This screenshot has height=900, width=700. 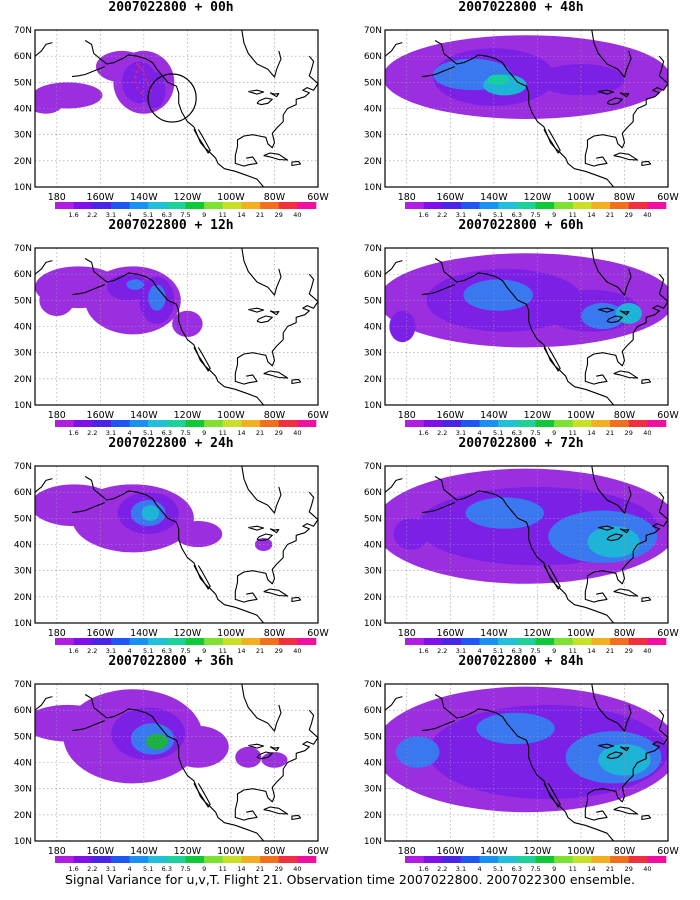 What do you see at coordinates (279, 432) in the screenshot?
I see `colorbar-label: 29` at bounding box center [279, 432].